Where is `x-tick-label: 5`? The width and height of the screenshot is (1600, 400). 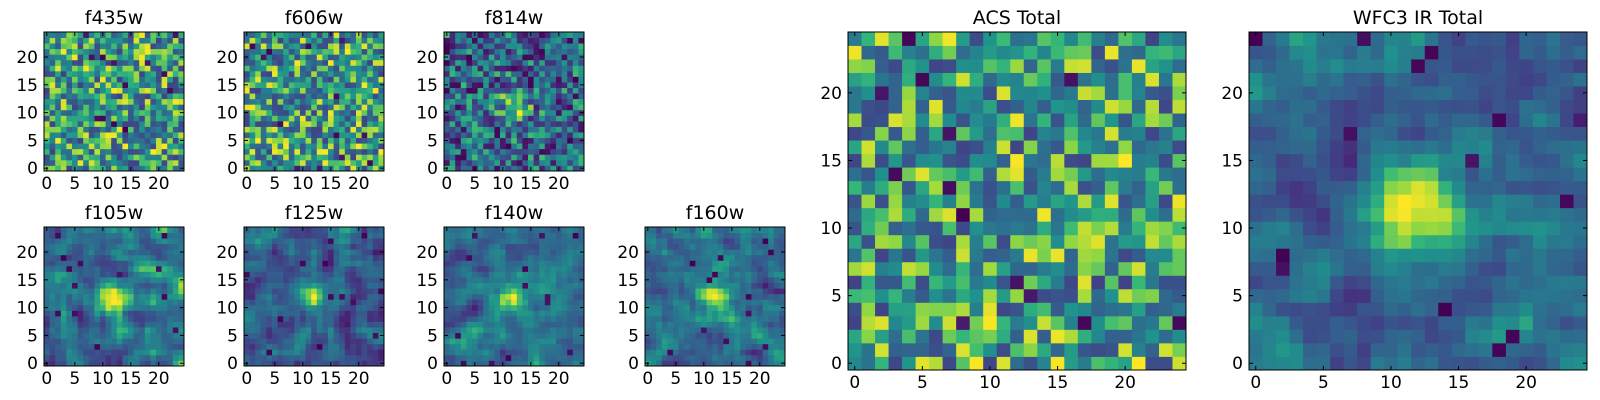
x-tick-label: 5 is located at coordinates (274, 379).